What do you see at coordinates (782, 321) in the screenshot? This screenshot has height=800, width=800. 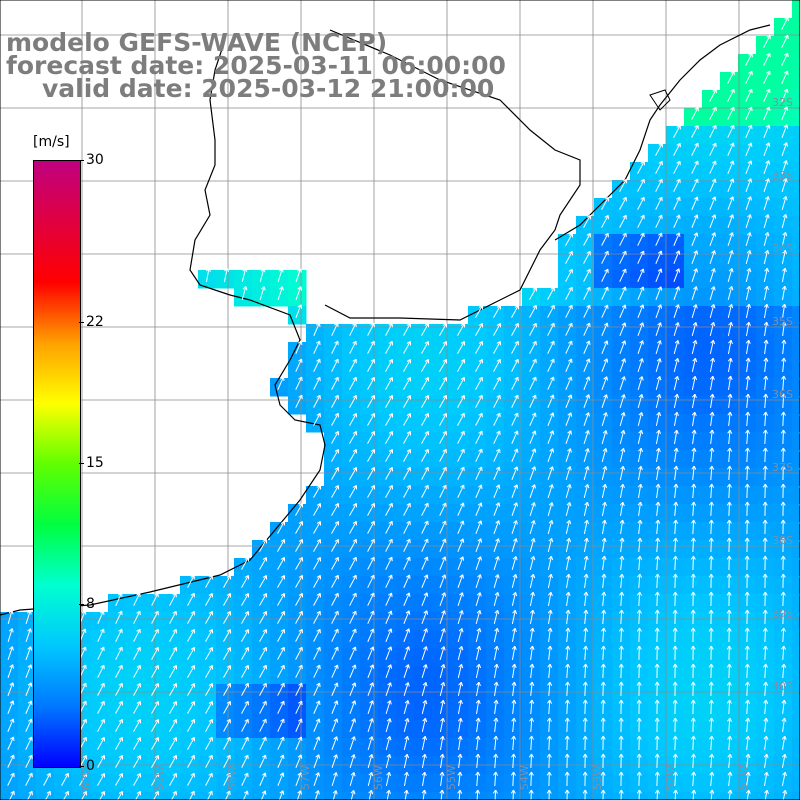 I see `latitude-label: 35S` at bounding box center [782, 321].